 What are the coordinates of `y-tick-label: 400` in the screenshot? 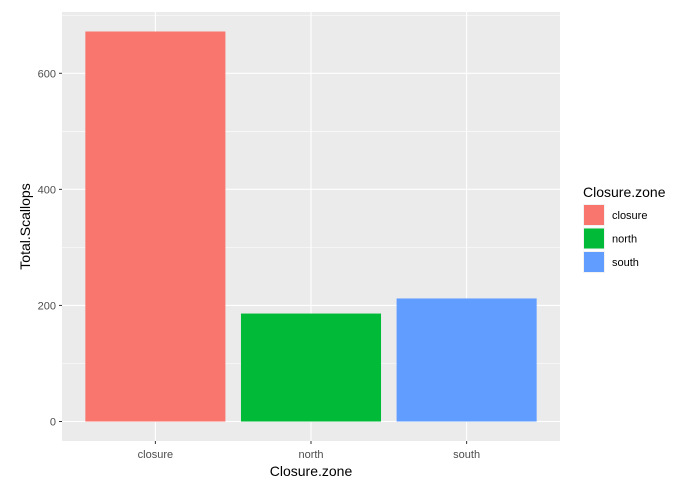 It's located at (47, 190).